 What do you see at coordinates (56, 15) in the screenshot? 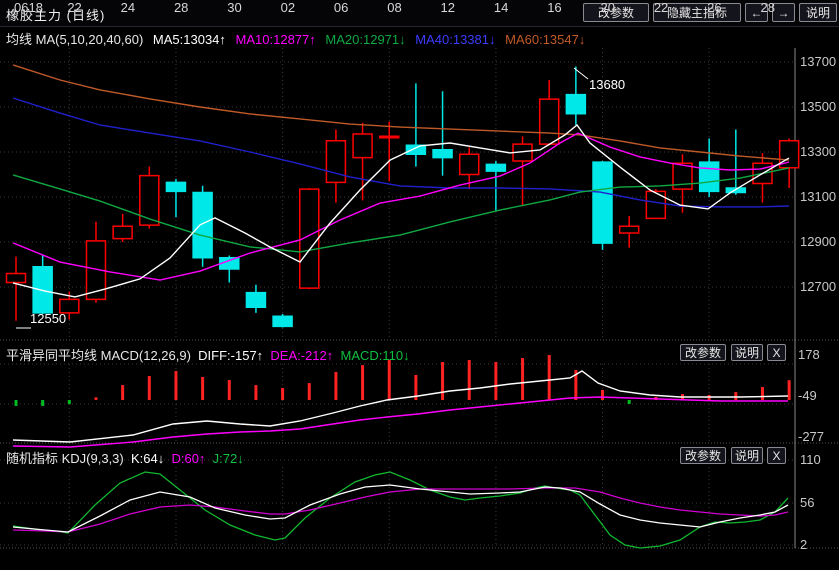
I see `page-title: 橡胶主力 (日线)` at bounding box center [56, 15].